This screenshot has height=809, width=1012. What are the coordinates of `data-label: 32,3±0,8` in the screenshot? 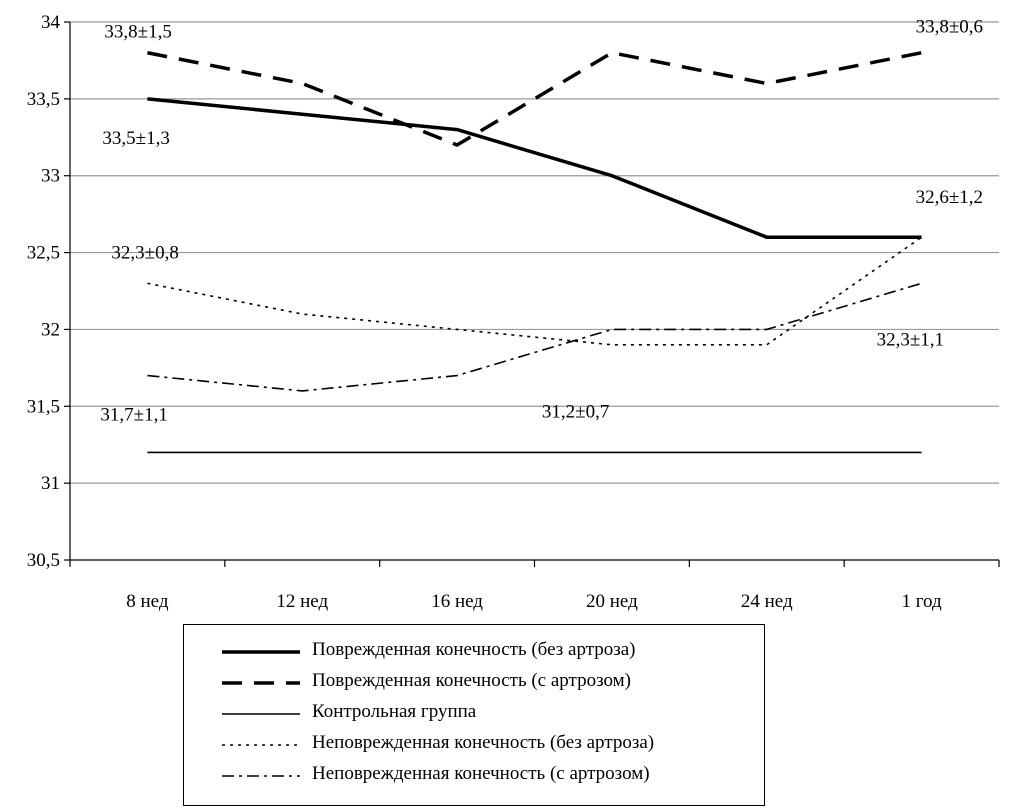 It's located at (144, 252).